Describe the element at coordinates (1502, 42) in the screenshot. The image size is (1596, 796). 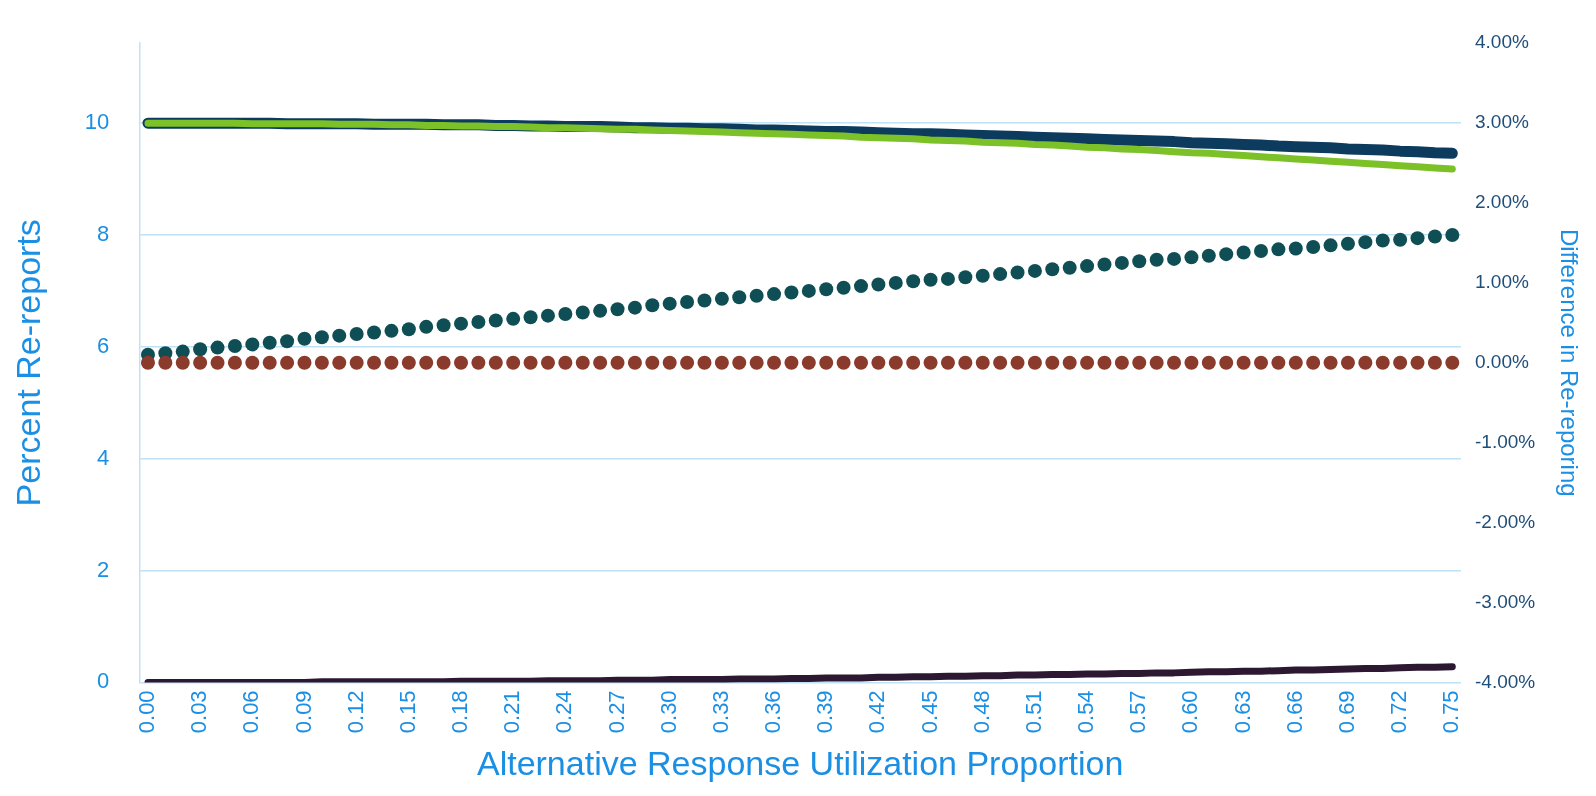
I see `y2-tick-label: 4.00%` at that location.